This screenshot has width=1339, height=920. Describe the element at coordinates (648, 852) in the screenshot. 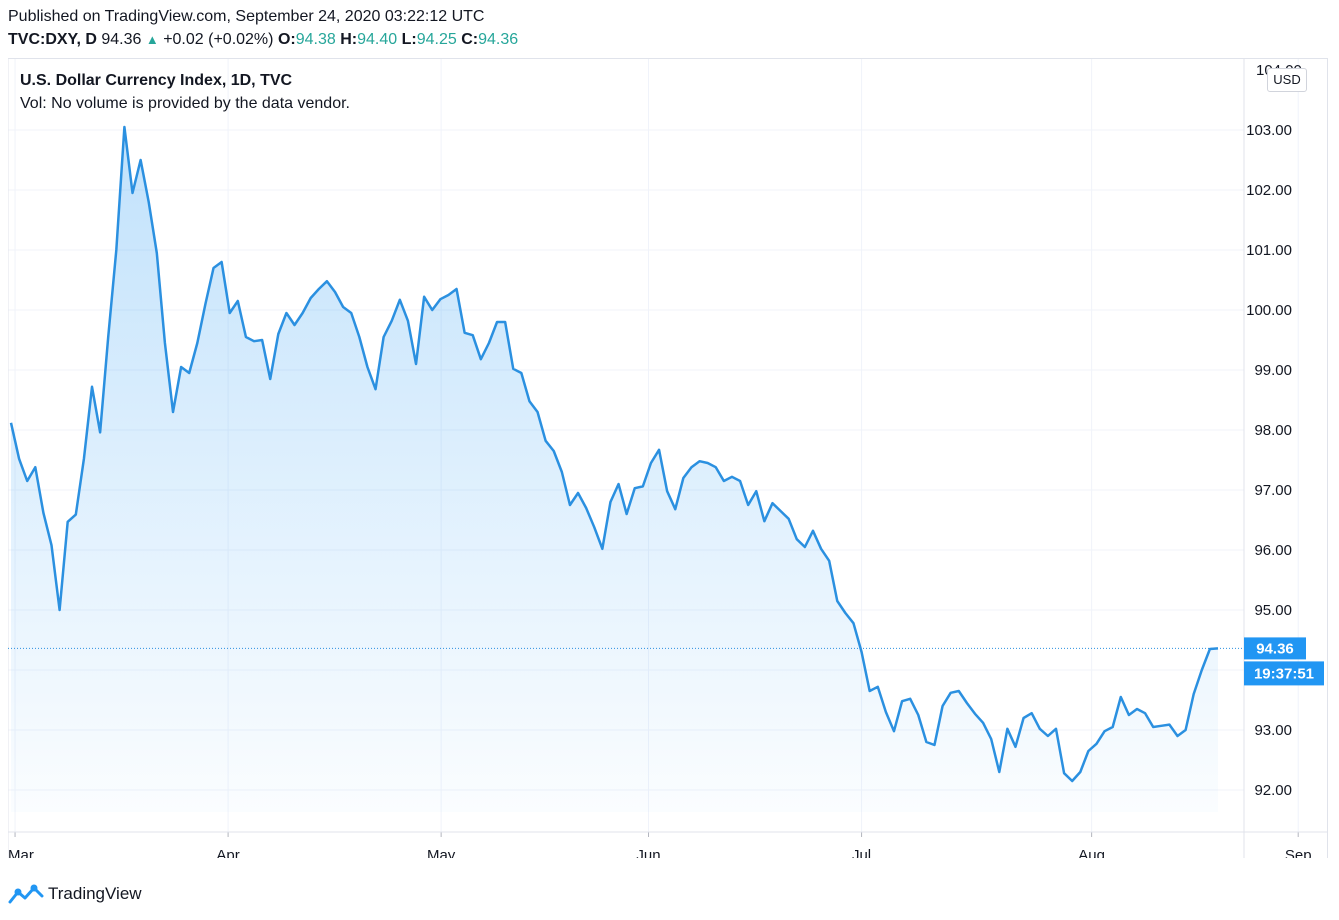

I see `x-tick-label: Jun` at that location.